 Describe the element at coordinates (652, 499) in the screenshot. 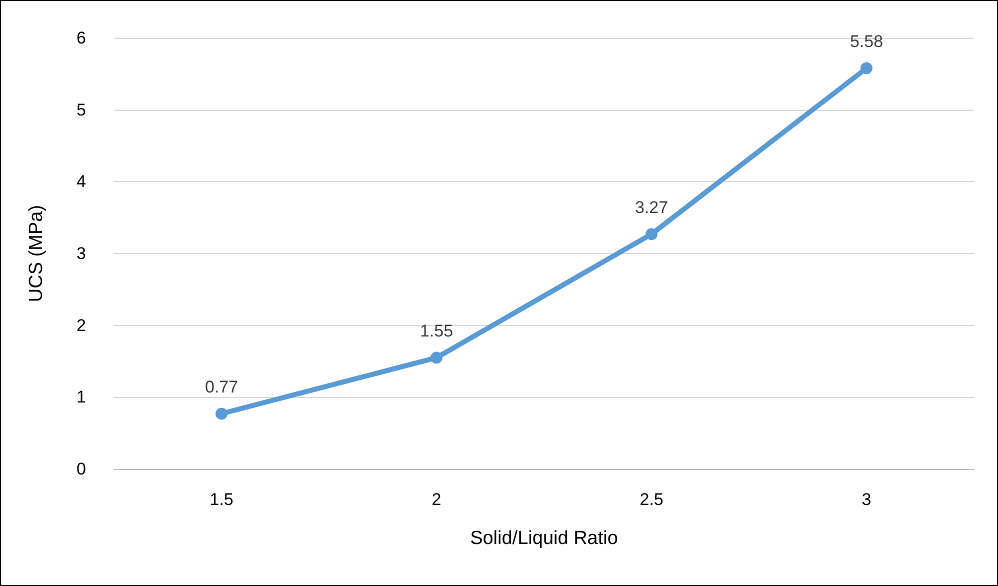

I see `x-tick-label: 2.5` at that location.